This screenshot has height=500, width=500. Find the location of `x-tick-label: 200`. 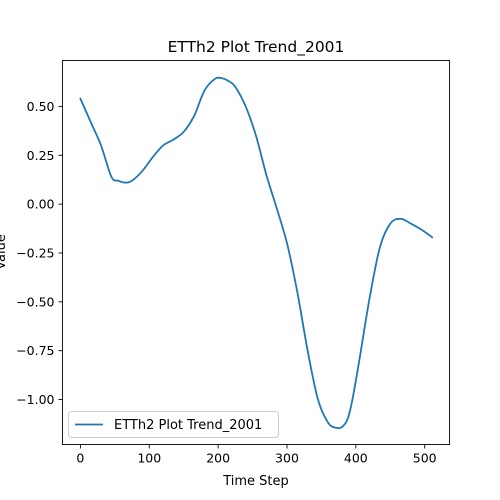

x-tick-label: 200 is located at coordinates (218, 458).